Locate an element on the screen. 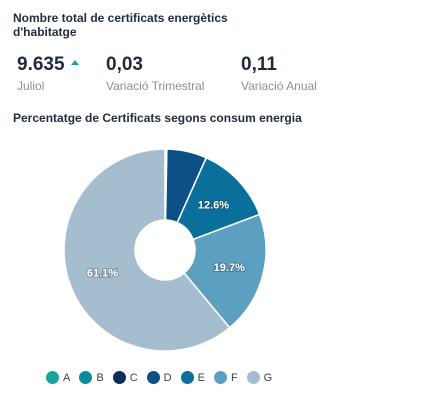 Image resolution: width=437 pixels, height=410 pixels. legend-dot-e is located at coordinates (187, 377).